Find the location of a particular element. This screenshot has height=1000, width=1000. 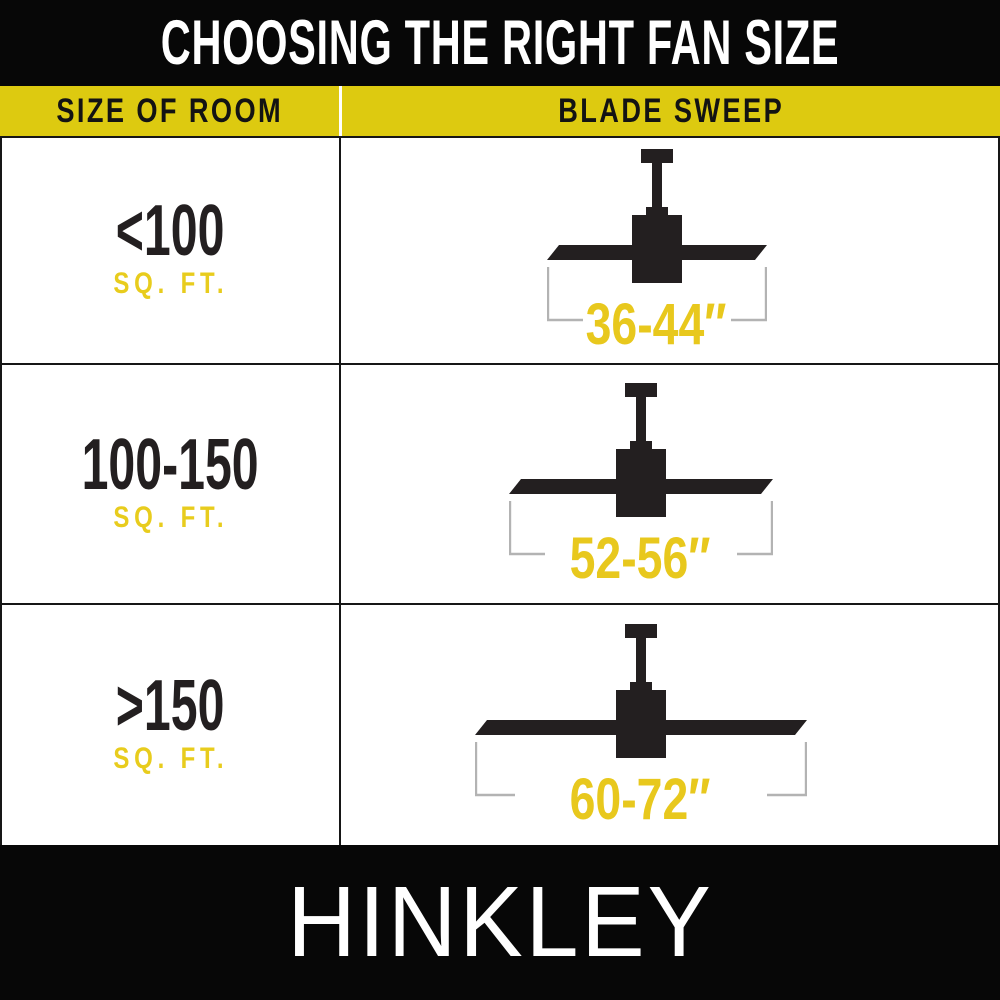

header-cell-size-of-room: SIZE OF ROOM is located at coordinates (169, 111).